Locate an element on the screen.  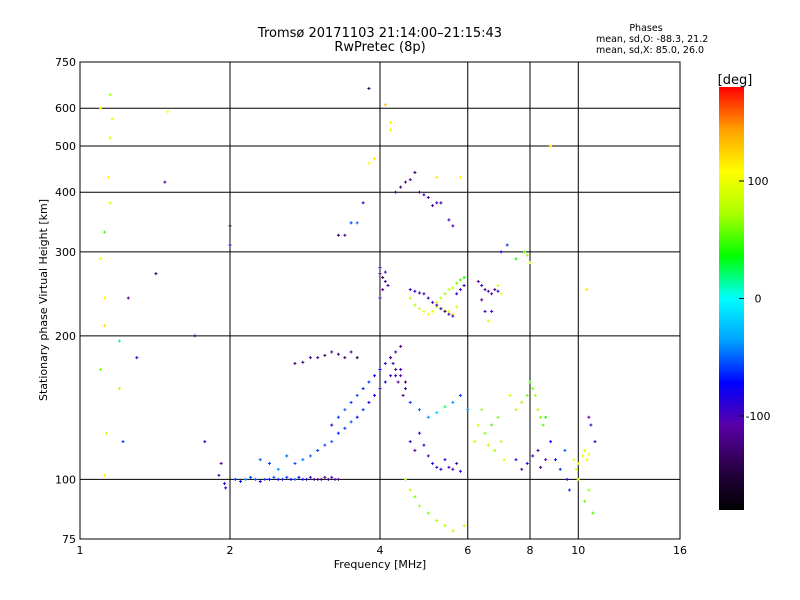
colorbar: [deg] -100 0 100 is located at coordinates (744, 291).